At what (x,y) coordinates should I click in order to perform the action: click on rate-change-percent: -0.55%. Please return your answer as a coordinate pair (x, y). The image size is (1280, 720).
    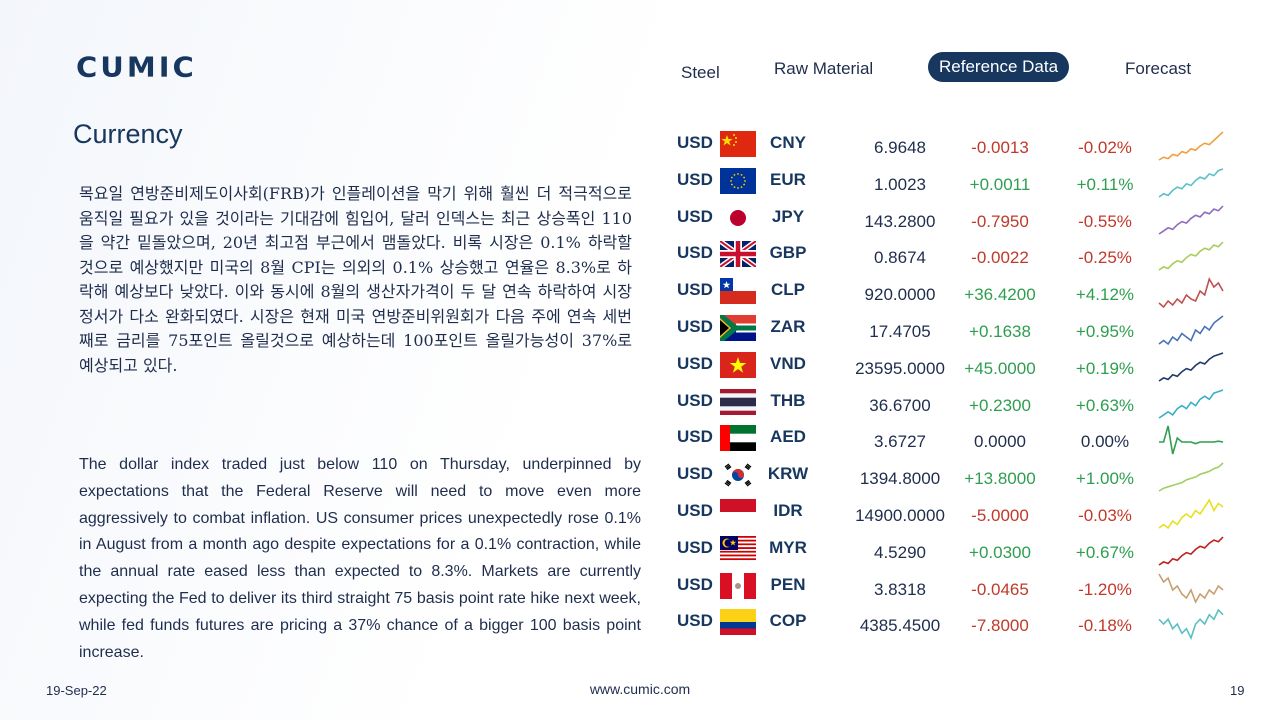
    Looking at the image, I should click on (1105, 221).